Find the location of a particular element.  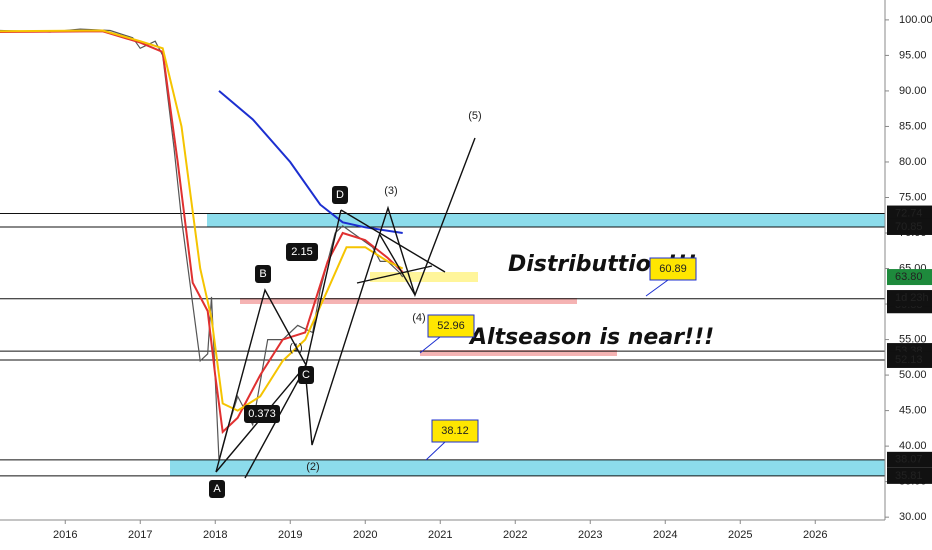

annotation: A is located at coordinates (217, 489).